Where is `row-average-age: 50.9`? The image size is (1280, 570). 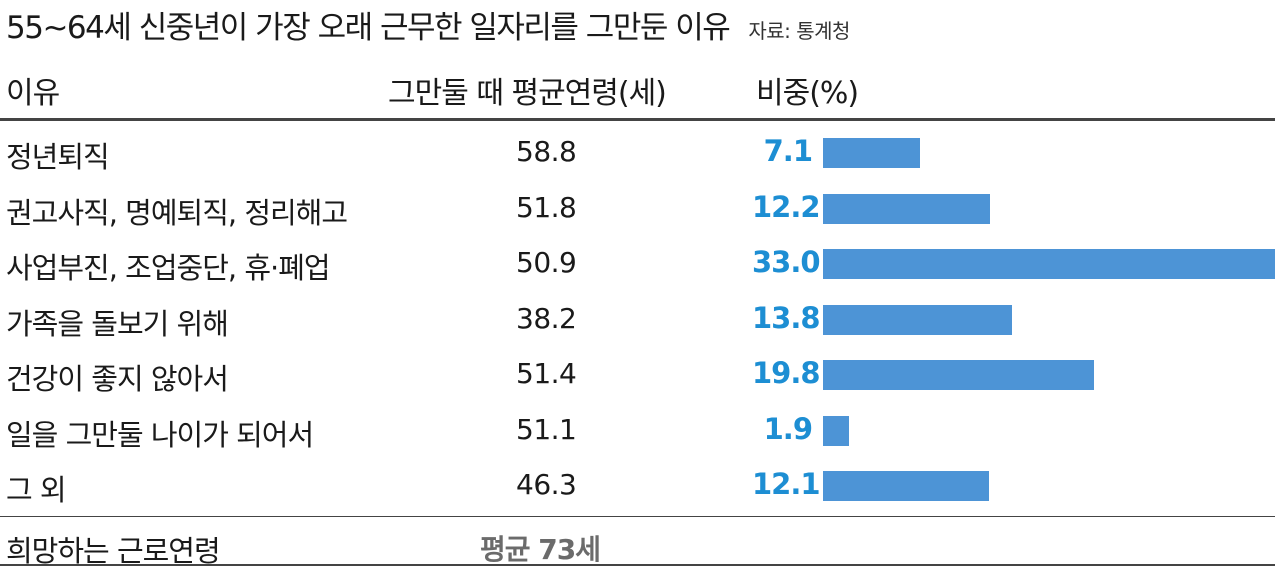
row-average-age: 50.9 is located at coordinates (546, 262).